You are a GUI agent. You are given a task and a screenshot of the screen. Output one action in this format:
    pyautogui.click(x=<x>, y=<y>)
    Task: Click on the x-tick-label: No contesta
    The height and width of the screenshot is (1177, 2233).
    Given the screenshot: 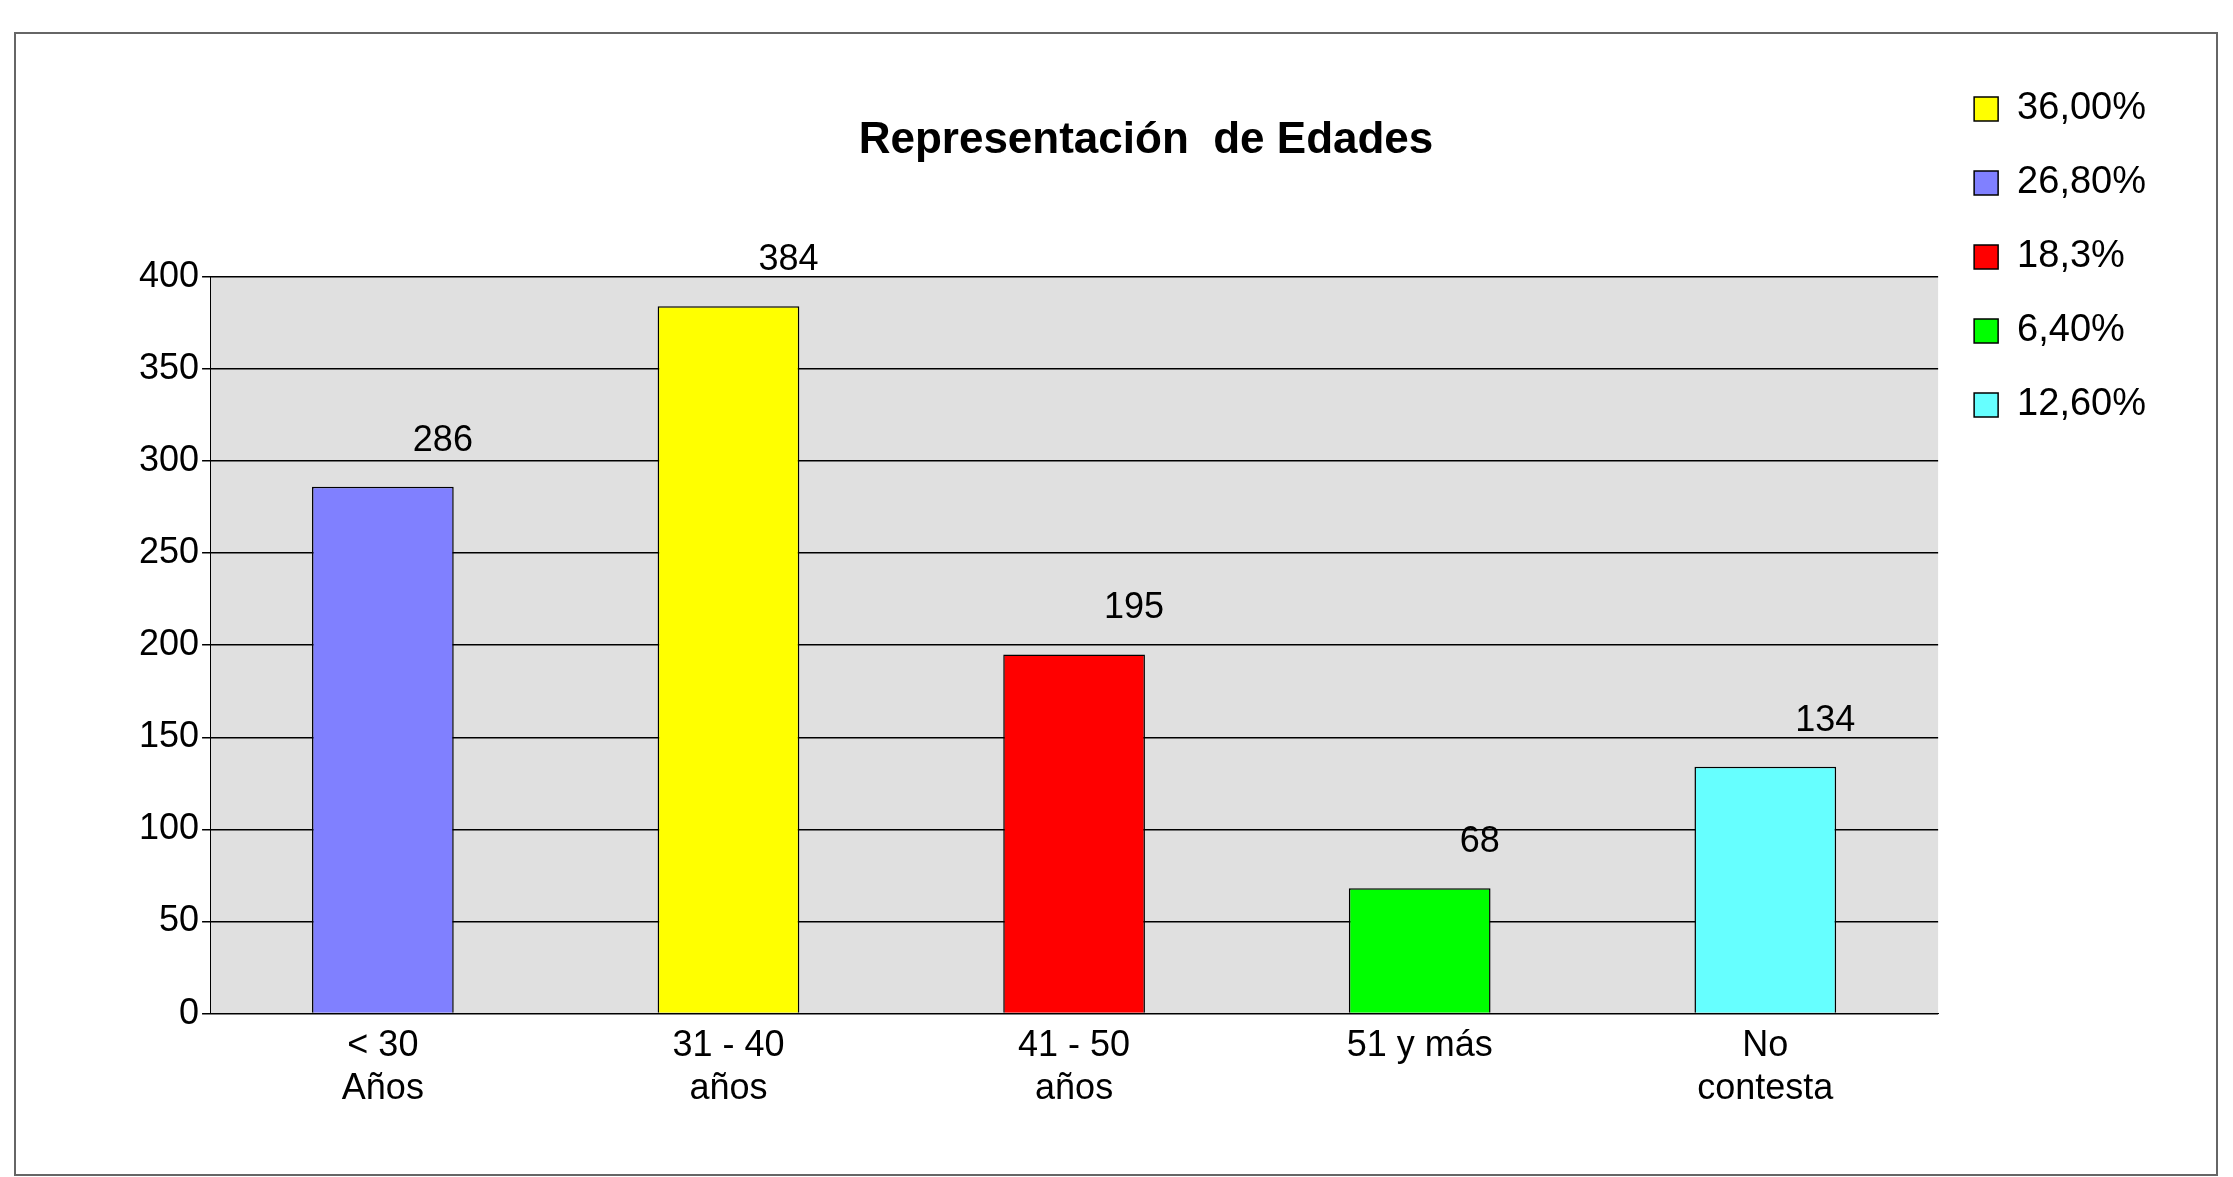 What is the action you would take?
    pyautogui.click(x=1766, y=1065)
    